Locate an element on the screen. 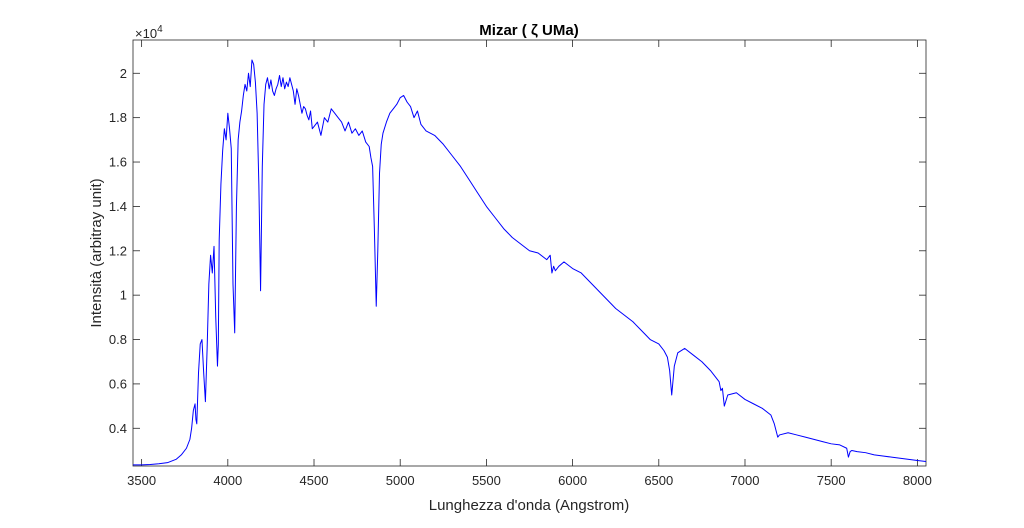 The height and width of the screenshot is (528, 1024). x-tick-label: 5500 is located at coordinates (486, 480).